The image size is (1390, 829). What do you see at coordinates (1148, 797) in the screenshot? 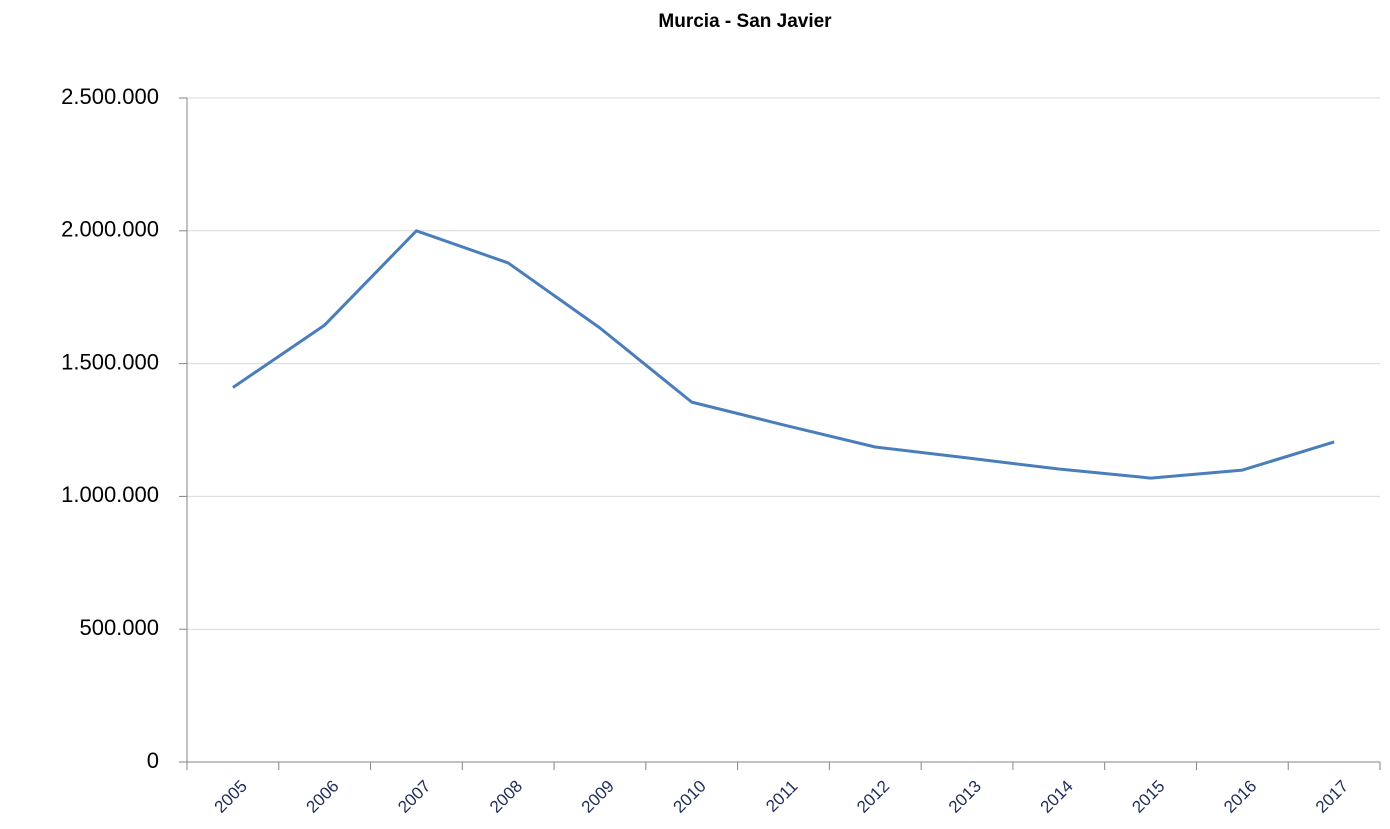
I see `x-tick-label: 2015` at bounding box center [1148, 797].